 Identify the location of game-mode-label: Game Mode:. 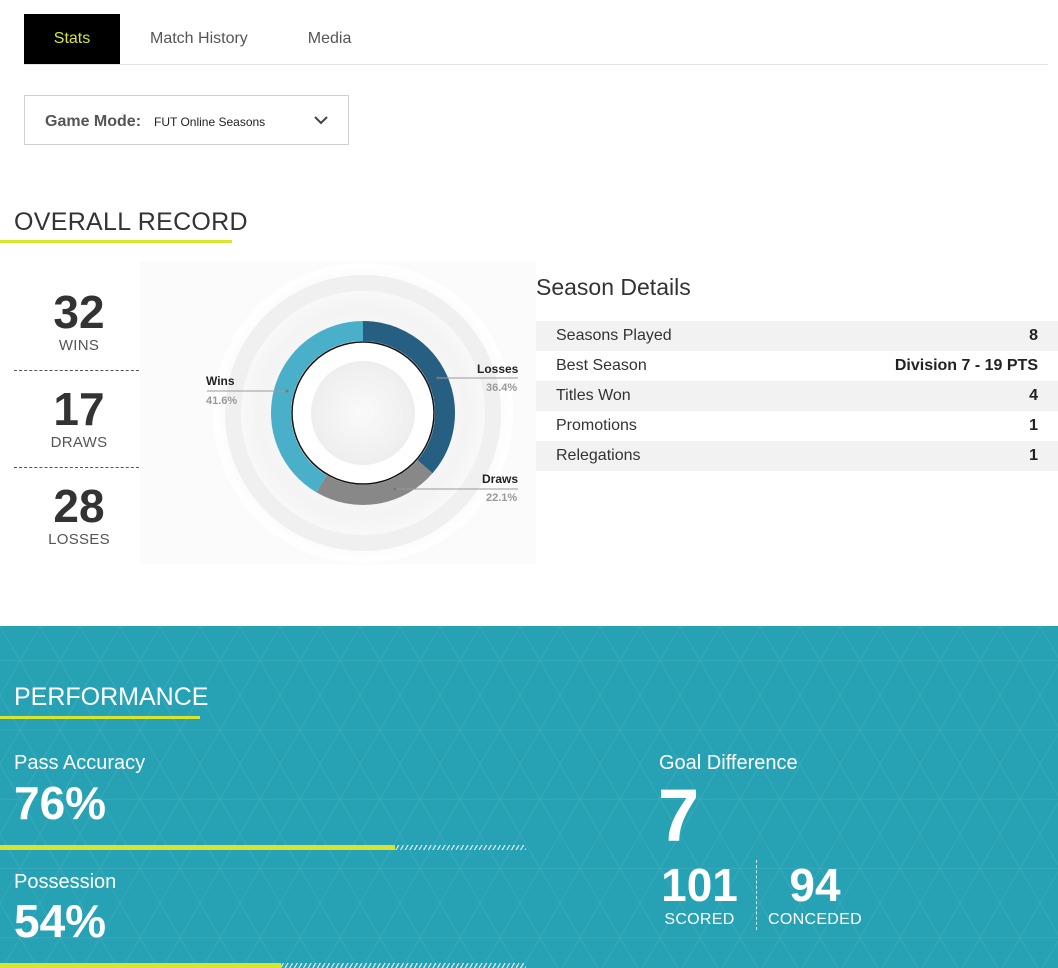
(93, 121).